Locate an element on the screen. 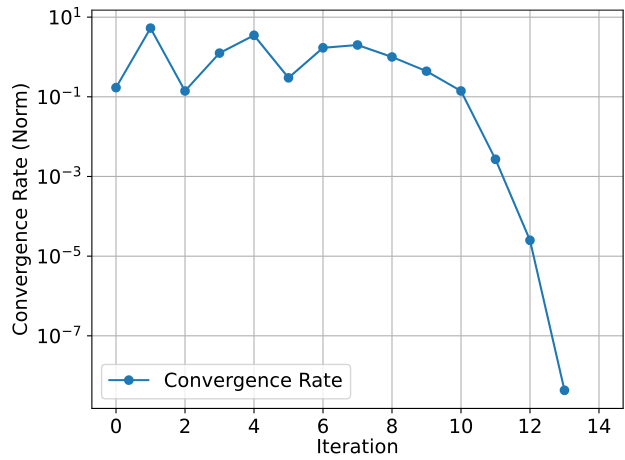  x-tick-label: 2 is located at coordinates (185, 425).